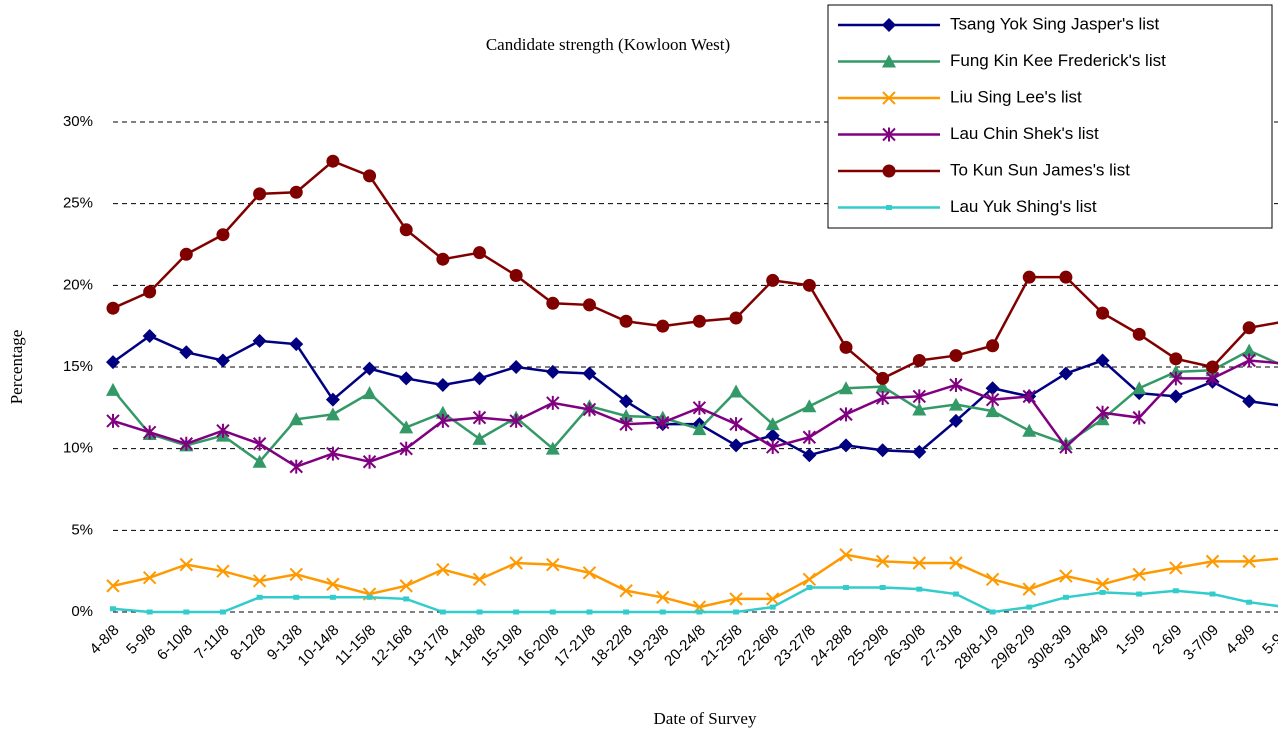 This screenshot has width=1278, height=736. Describe the element at coordinates (1268, 640) in the screenshot. I see `x-tick-label: 5-9/9` at that location.